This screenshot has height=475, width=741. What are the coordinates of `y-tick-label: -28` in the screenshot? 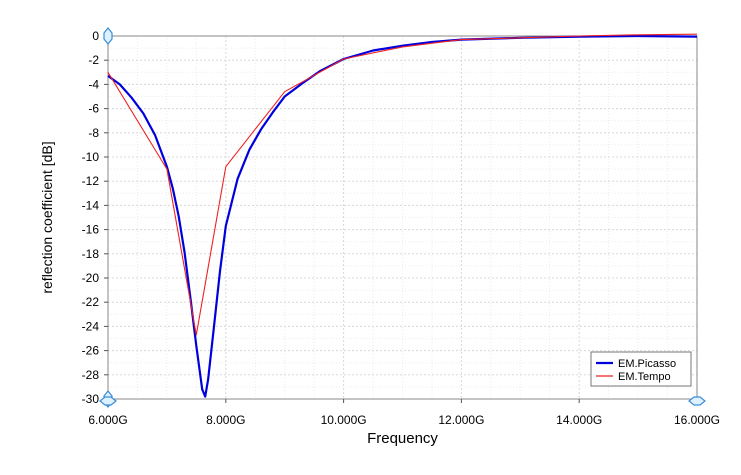 It's located at (91, 375).